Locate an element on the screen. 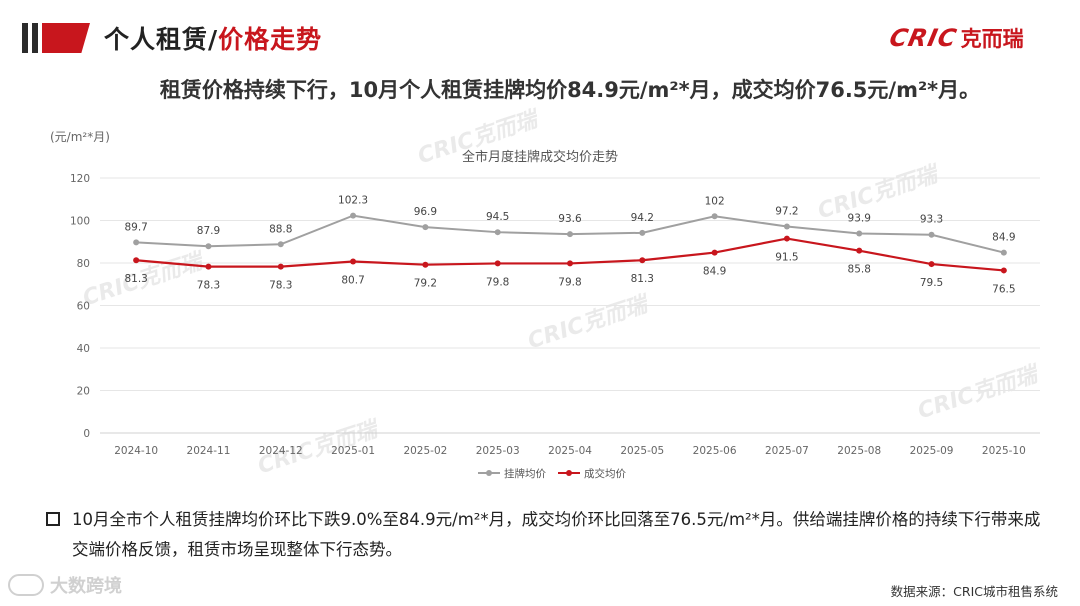  x-tick-label: 2025-05 is located at coordinates (642, 451).